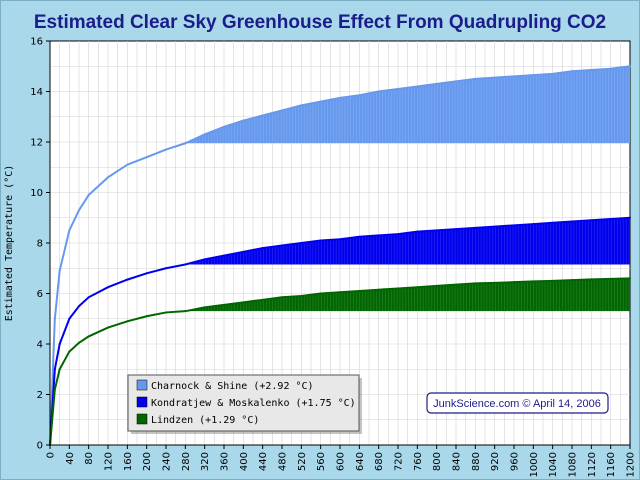  What do you see at coordinates (142, 402) in the screenshot?
I see `legend-swatch-kondratjew` at bounding box center [142, 402].